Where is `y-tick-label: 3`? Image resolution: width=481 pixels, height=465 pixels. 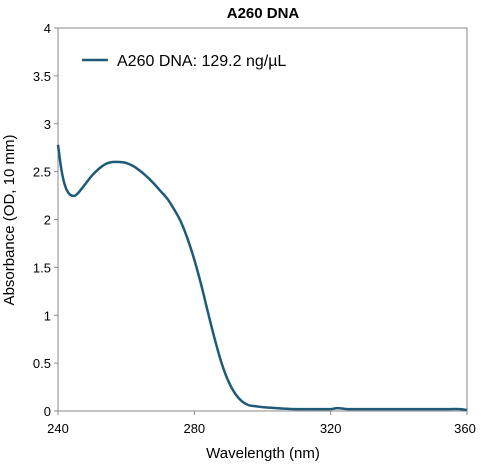 y-tick-label: 3 is located at coordinates (47, 124).